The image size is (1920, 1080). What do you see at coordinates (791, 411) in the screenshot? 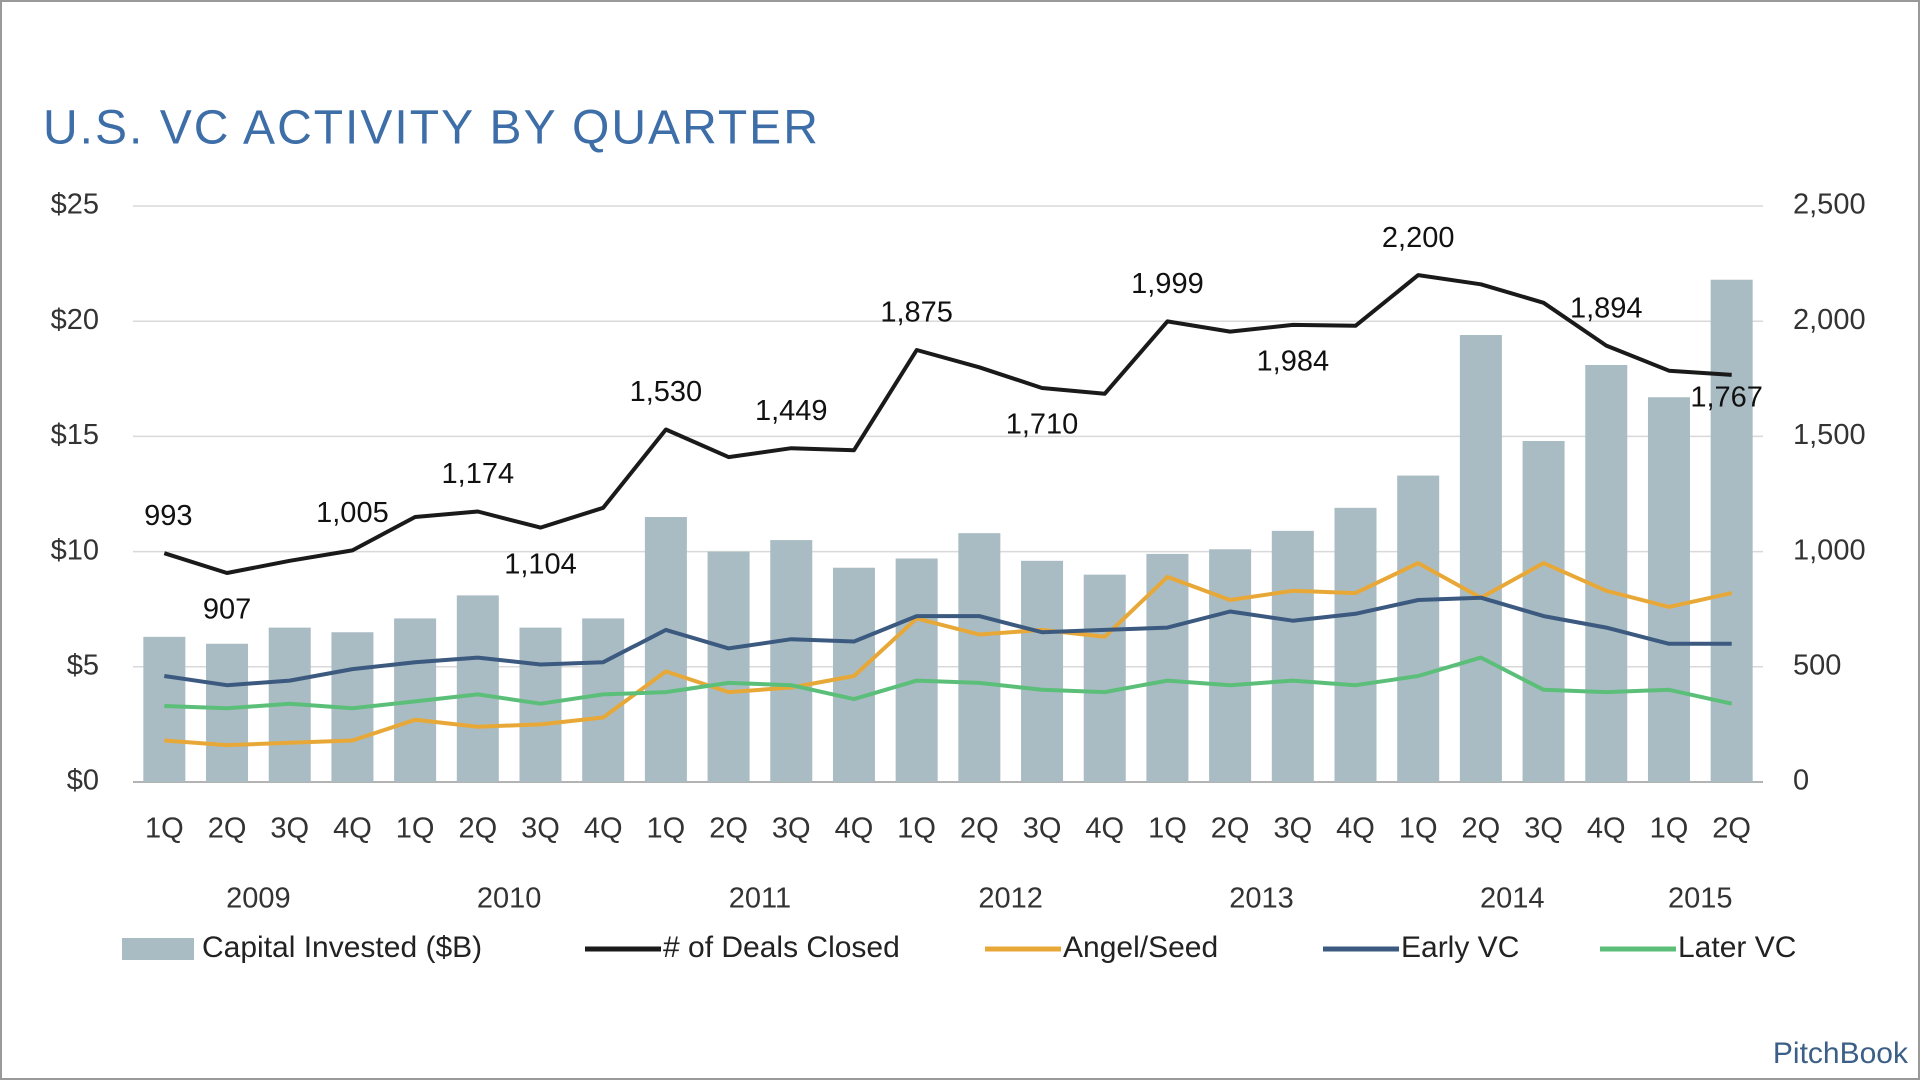
I see `data-label: 1,449` at bounding box center [791, 411].